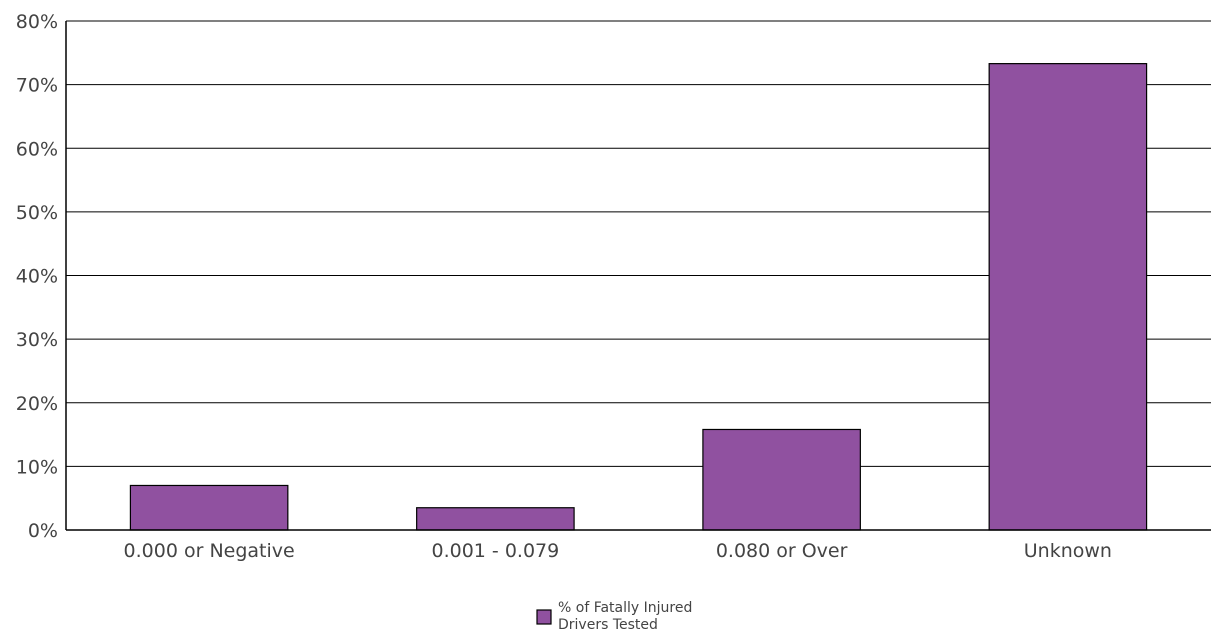 The width and height of the screenshot is (1211, 639). I want to click on legend-swatch, so click(544, 617).